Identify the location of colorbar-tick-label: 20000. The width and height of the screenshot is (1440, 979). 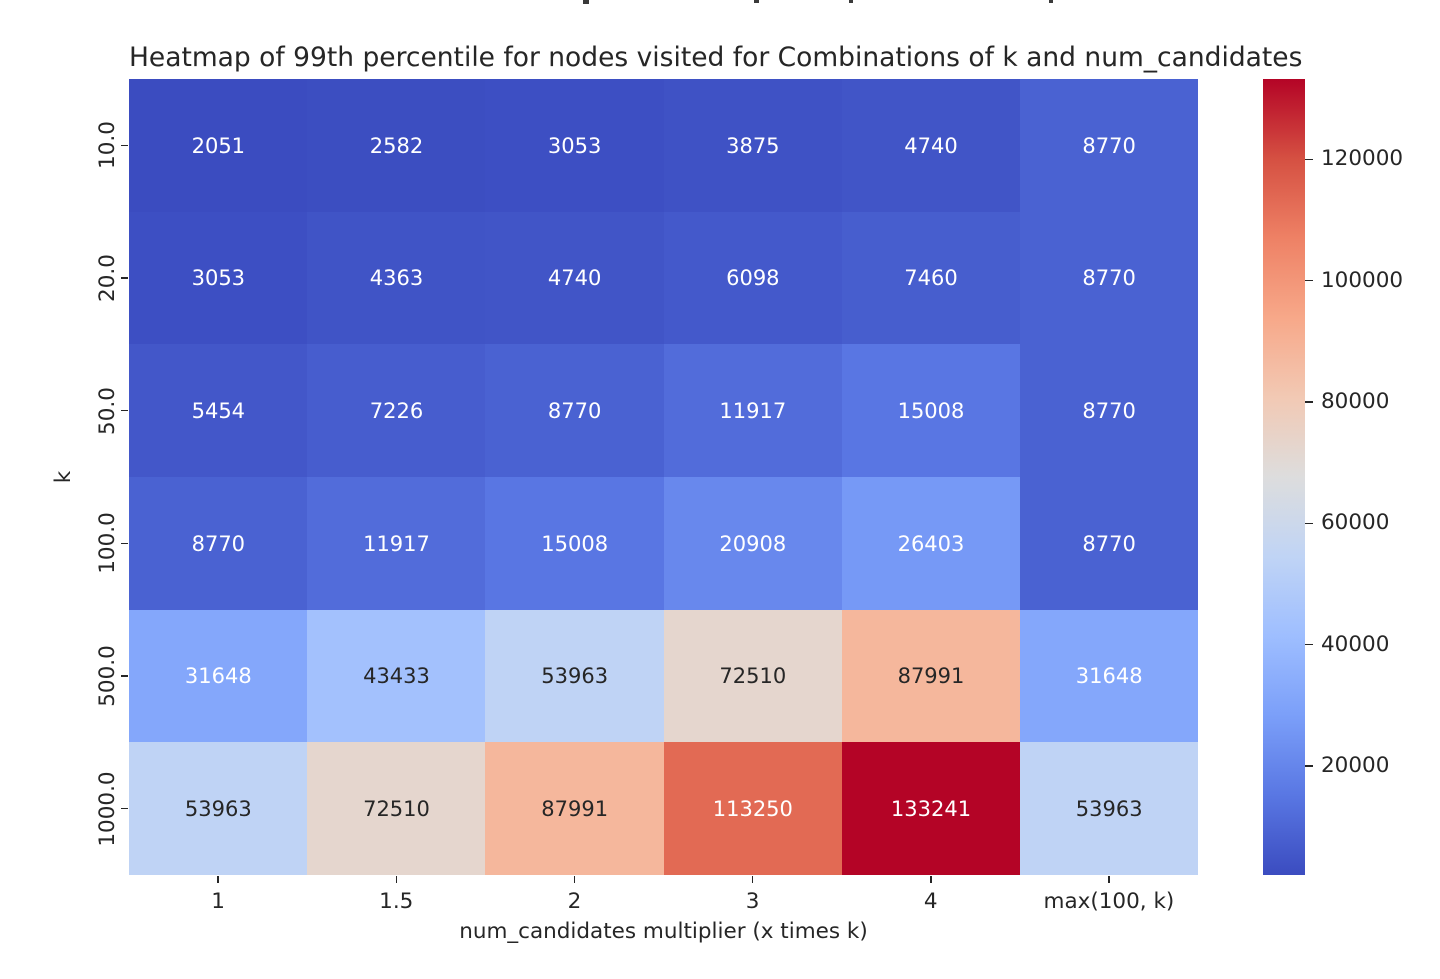
(1355, 766).